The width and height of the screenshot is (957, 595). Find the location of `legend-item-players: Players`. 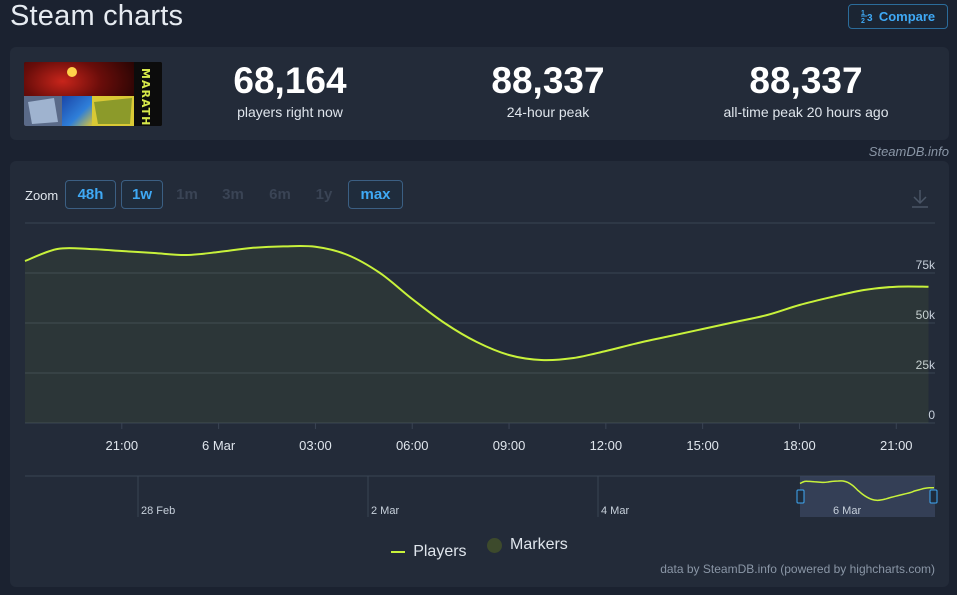

legend-item-players: Players is located at coordinates (429, 551).